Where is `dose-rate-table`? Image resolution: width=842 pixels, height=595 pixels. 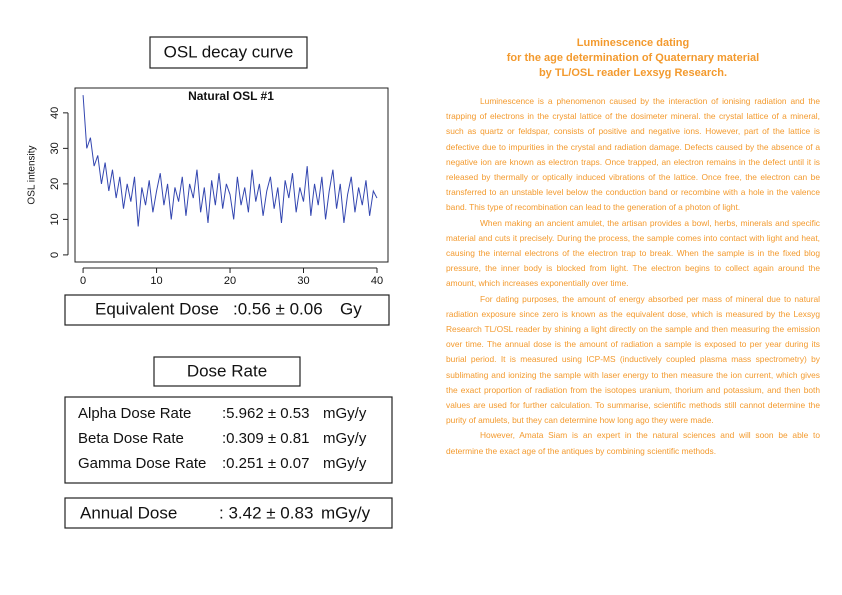 dose-rate-table is located at coordinates (228, 440).